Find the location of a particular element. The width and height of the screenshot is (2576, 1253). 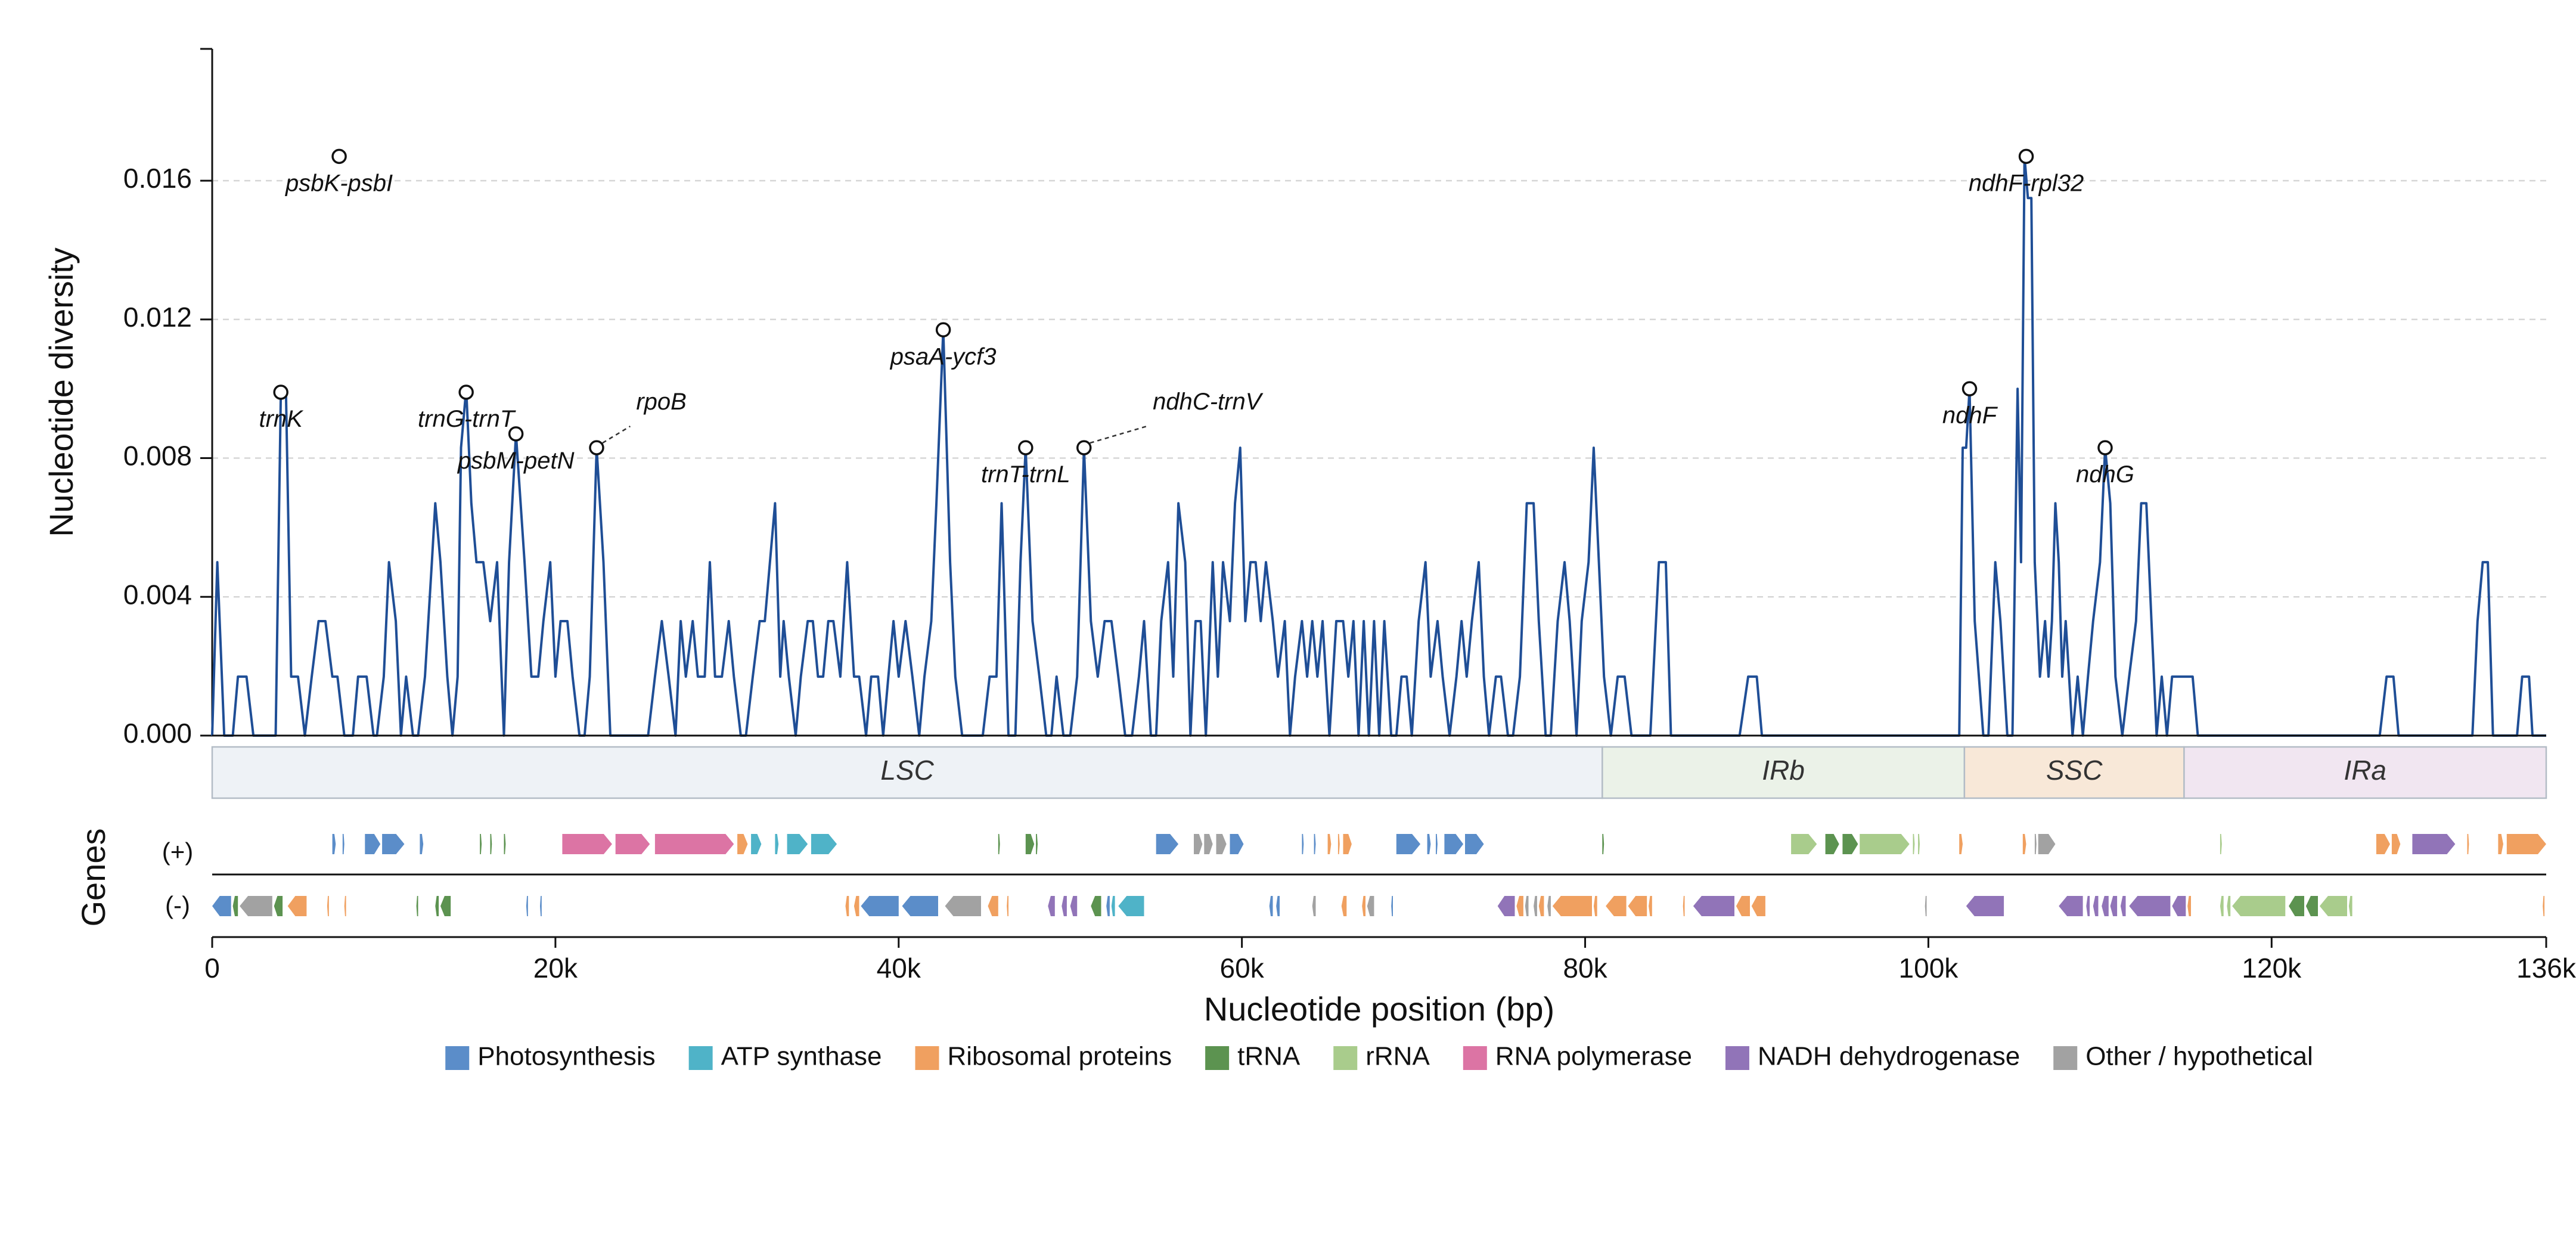

legend-label: Ribosomal proteins is located at coordinates (1060, 1056).